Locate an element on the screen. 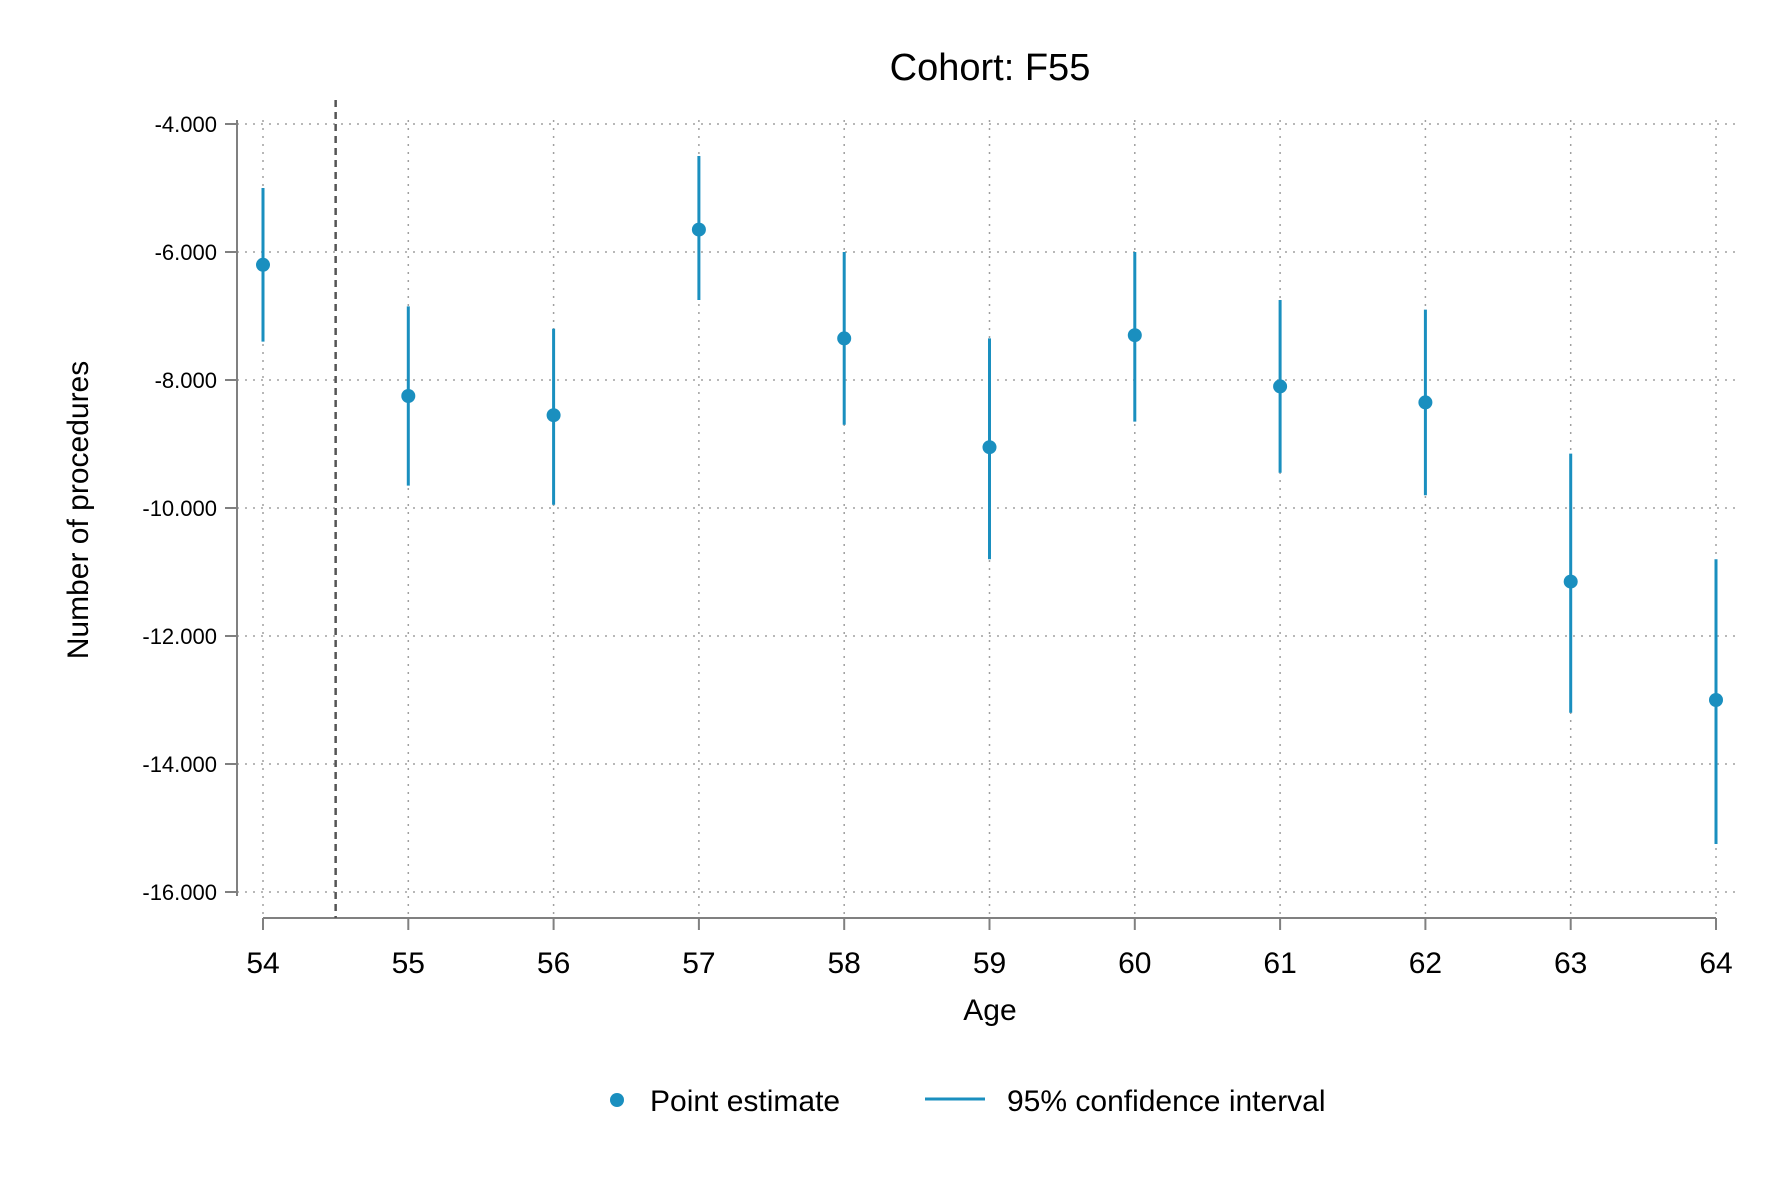 The image size is (1774, 1187). y-tick-label: -4.000 is located at coordinates (186, 124).